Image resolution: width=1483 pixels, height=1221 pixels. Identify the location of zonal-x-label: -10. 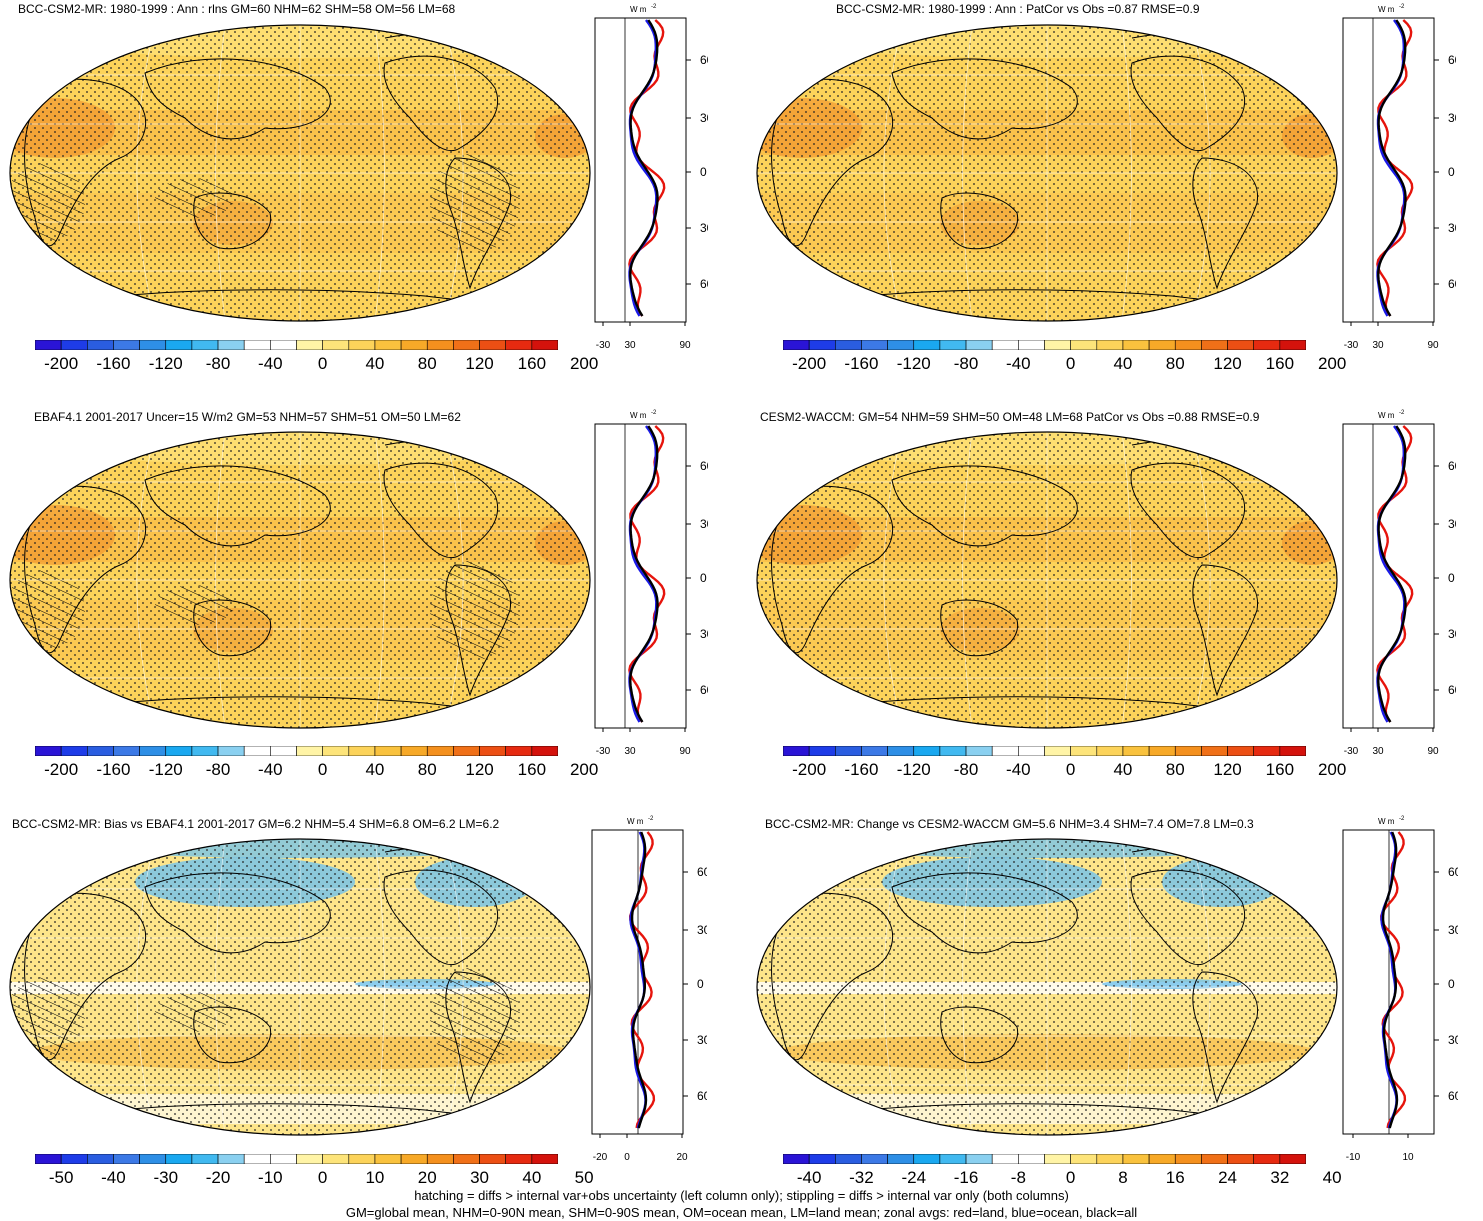
(1353, 1157).